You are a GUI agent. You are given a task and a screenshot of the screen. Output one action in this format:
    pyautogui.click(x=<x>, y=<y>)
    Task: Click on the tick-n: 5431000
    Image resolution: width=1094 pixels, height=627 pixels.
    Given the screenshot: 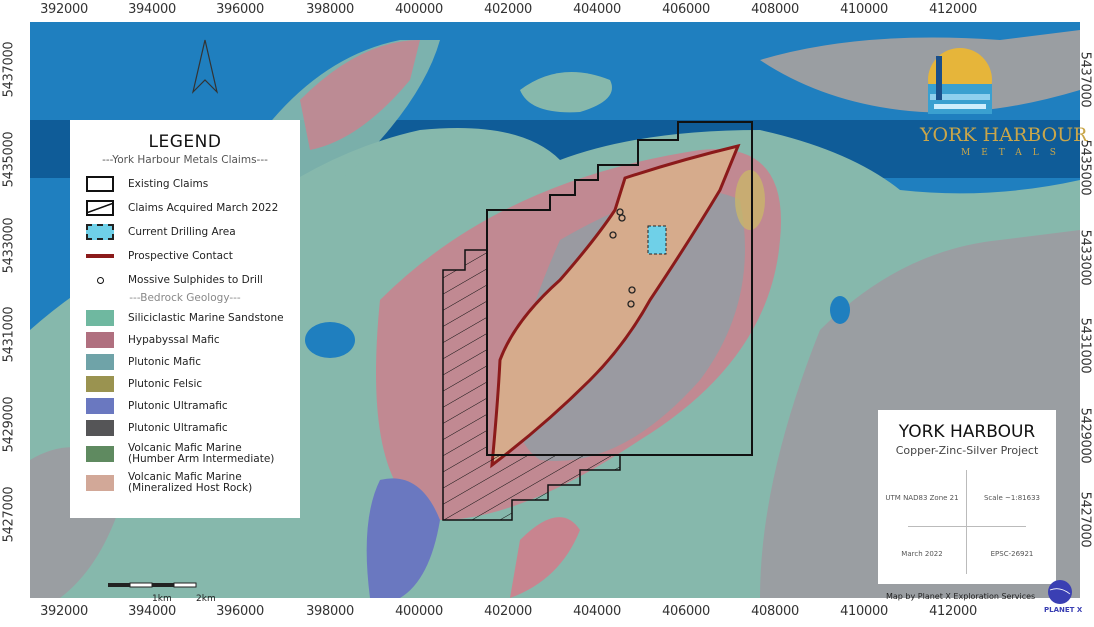 What is the action you would take?
    pyautogui.click(x=9, y=334)
    